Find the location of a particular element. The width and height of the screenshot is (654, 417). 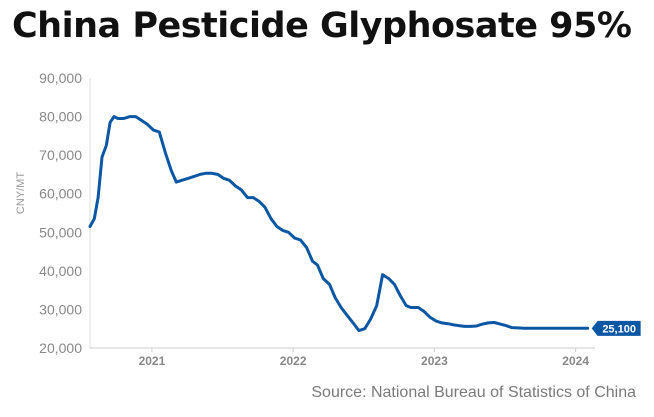

x-tick-label: 2023 is located at coordinates (434, 361).